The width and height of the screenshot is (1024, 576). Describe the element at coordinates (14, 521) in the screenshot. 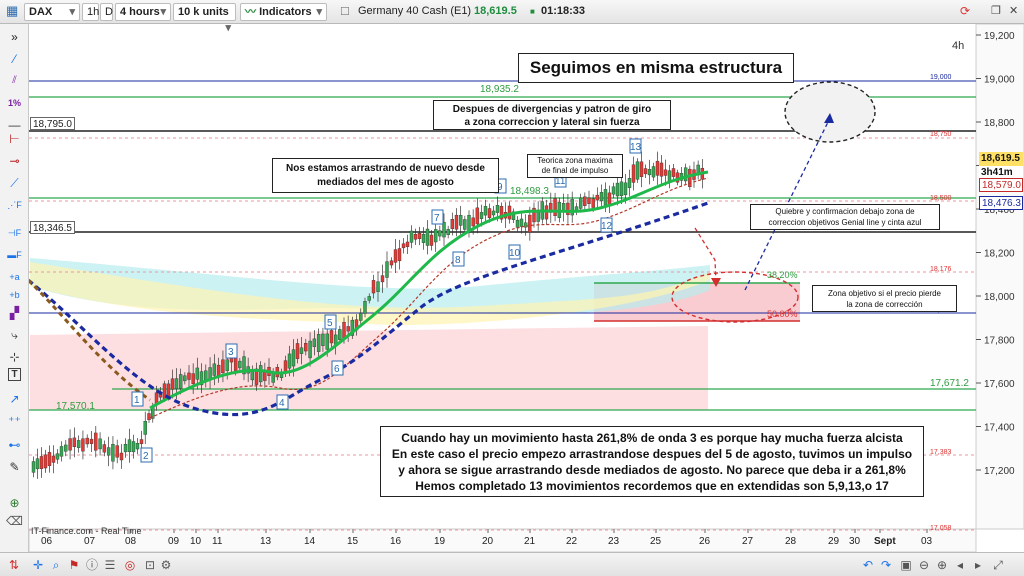

I see `eraser-icon: ⌫` at that location.